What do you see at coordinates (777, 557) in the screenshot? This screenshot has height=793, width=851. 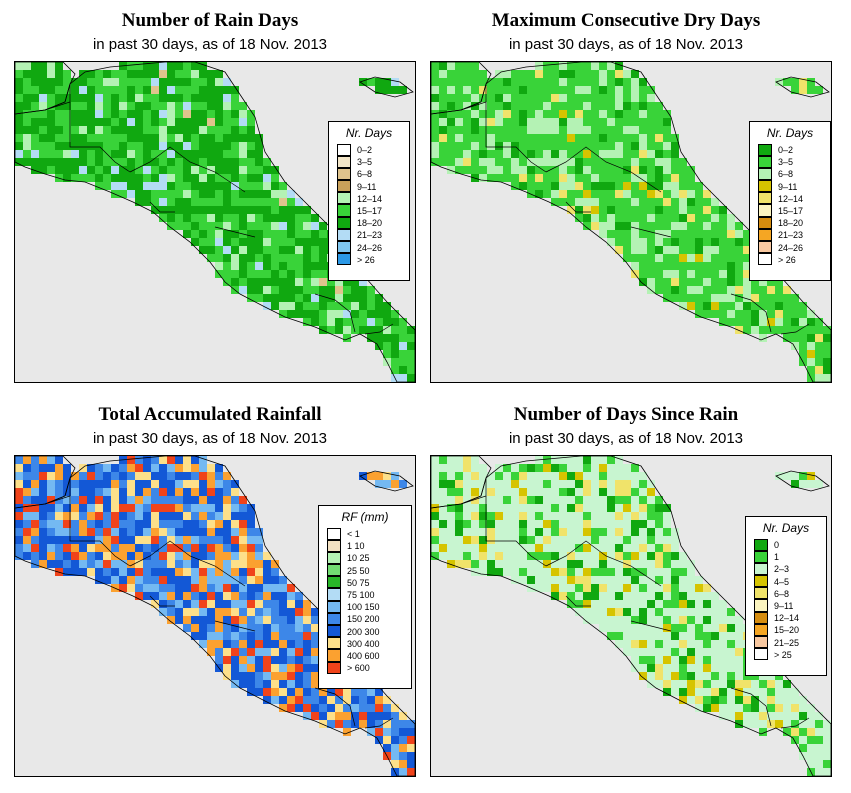 I see `legend-label: 1` at bounding box center [777, 557].